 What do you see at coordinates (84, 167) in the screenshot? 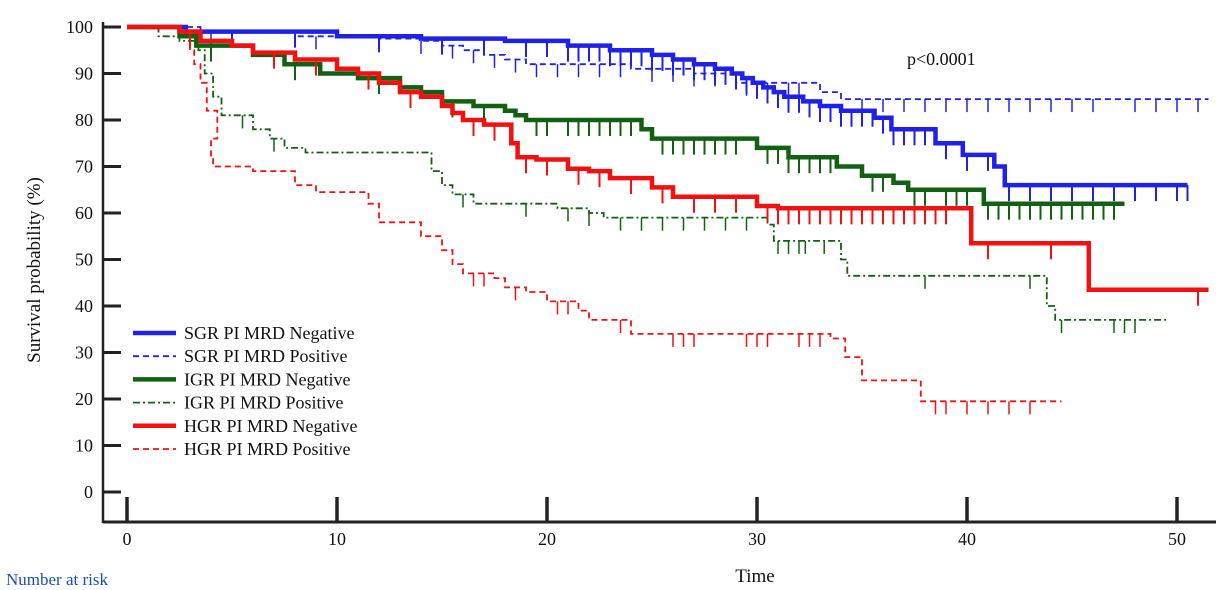
I see `y-tick-label: 70` at bounding box center [84, 167].